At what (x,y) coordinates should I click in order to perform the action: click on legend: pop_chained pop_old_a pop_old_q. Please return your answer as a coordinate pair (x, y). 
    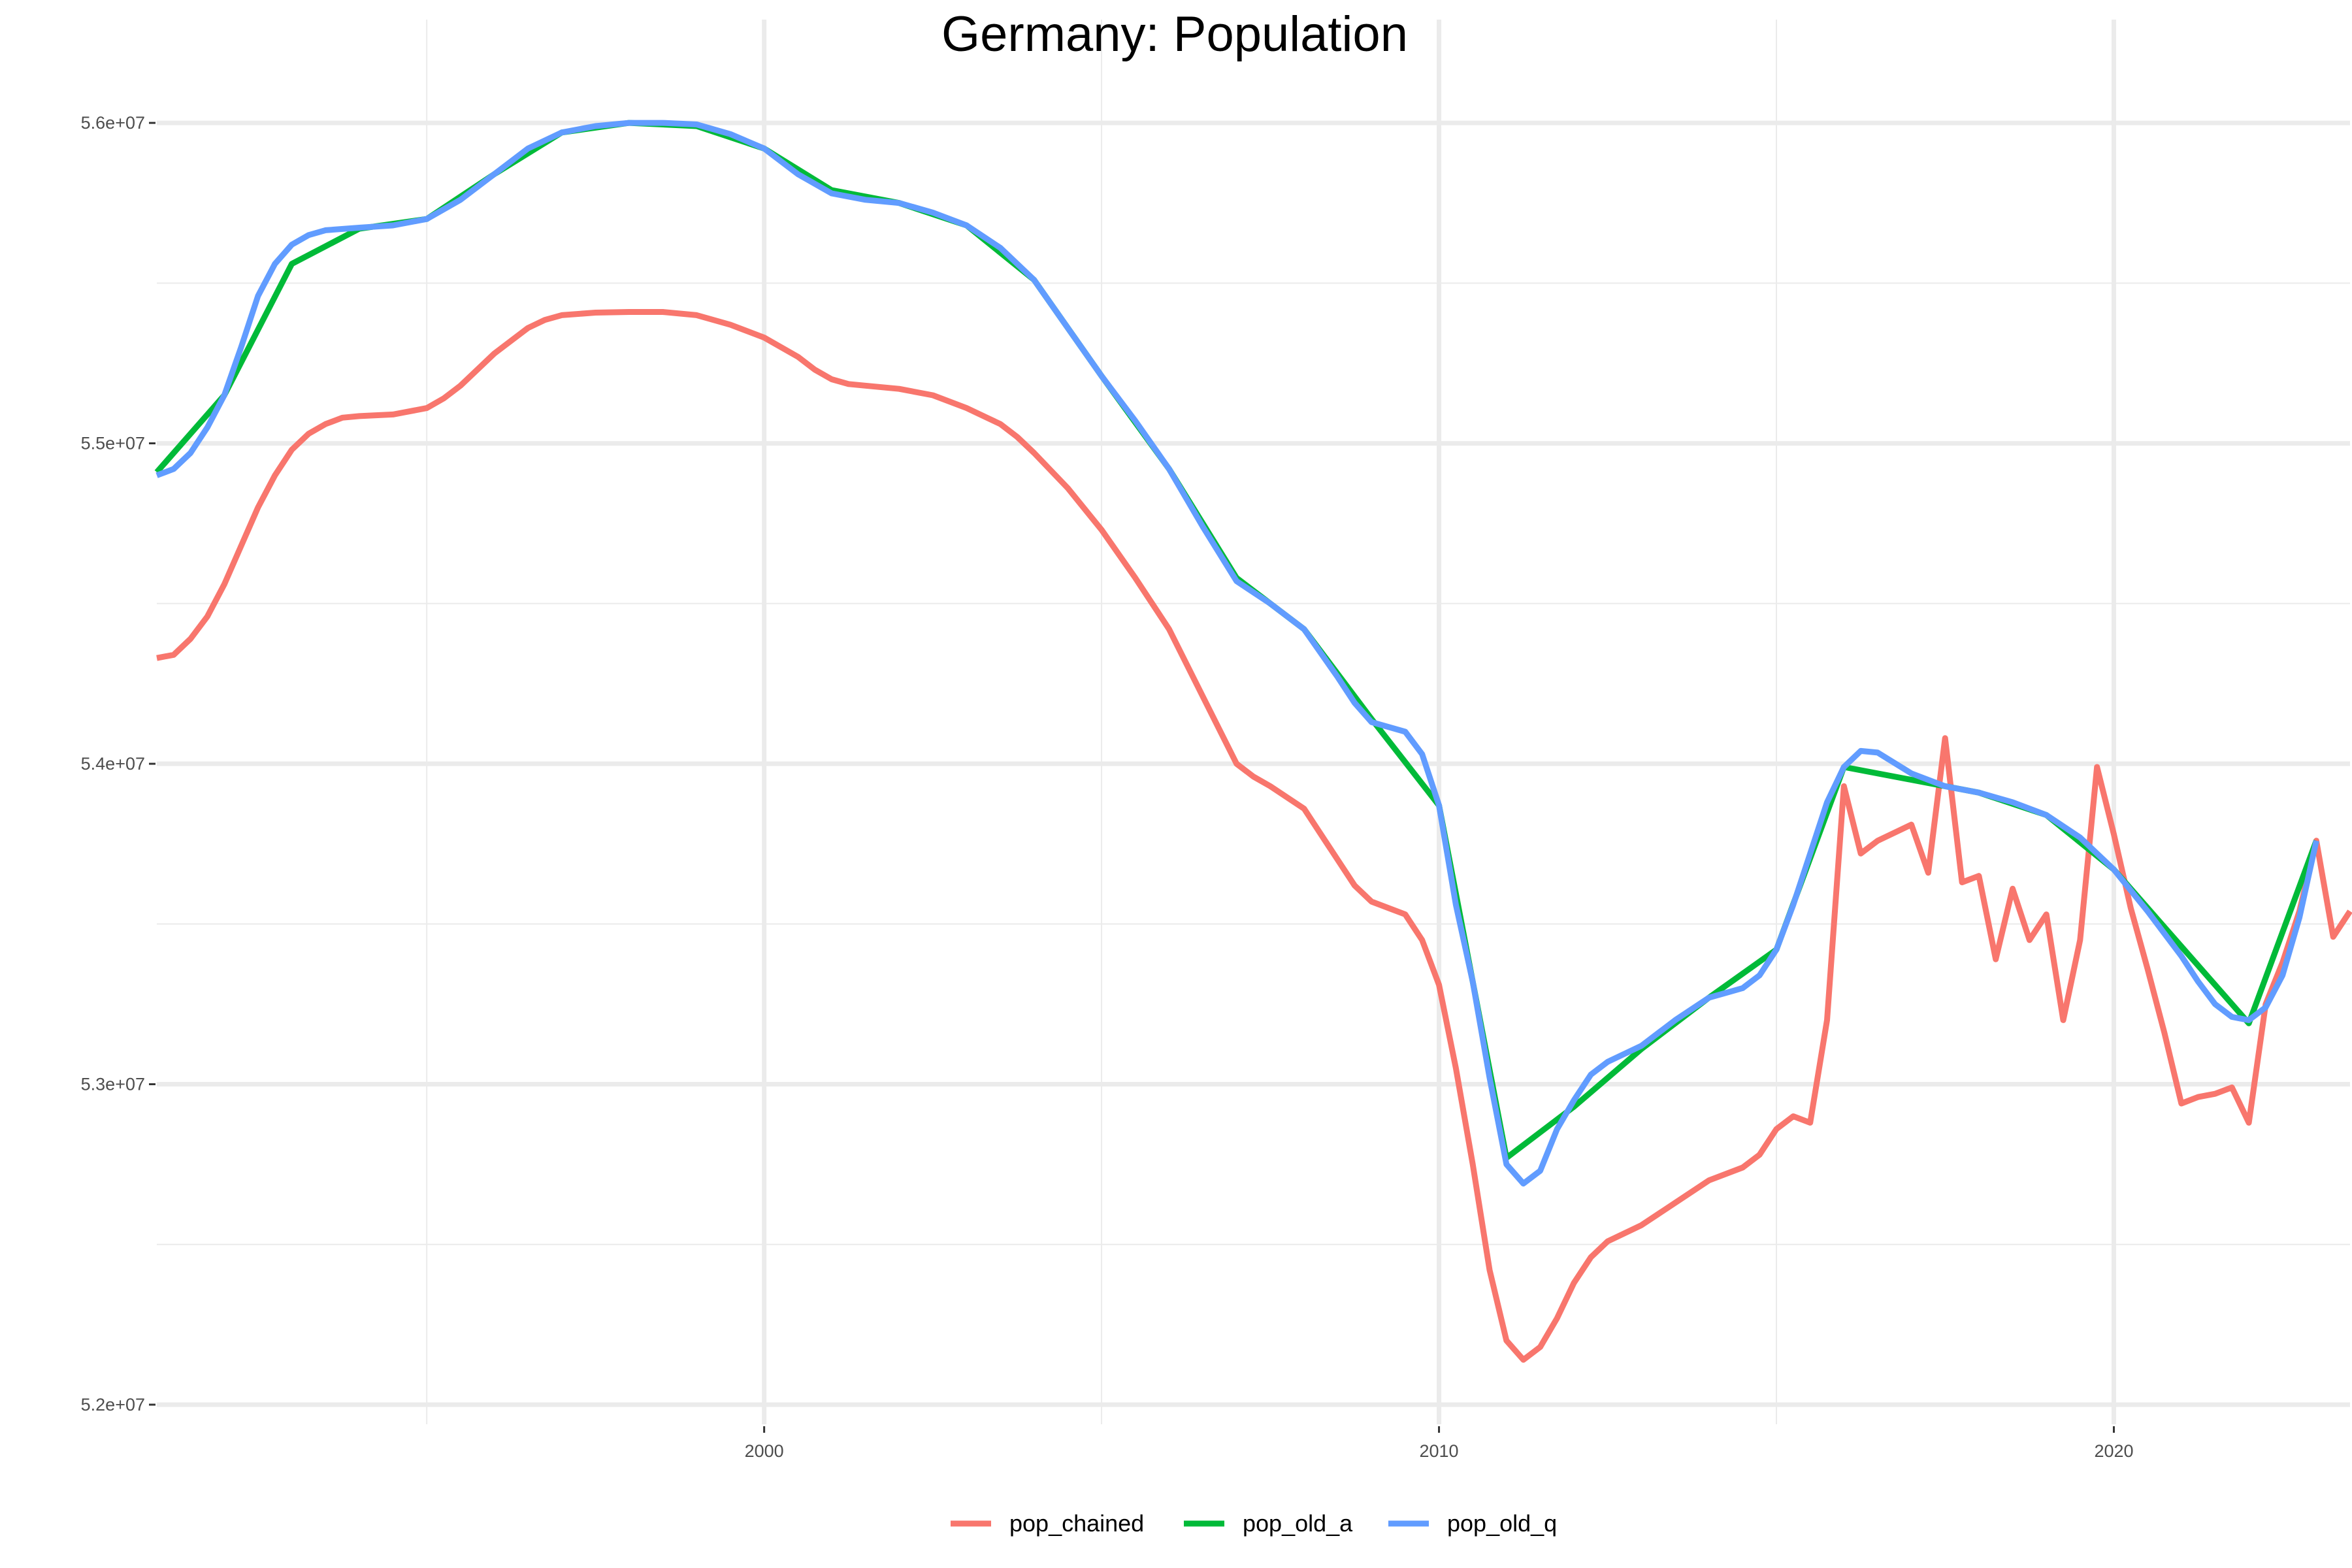
    Looking at the image, I should click on (1254, 1523).